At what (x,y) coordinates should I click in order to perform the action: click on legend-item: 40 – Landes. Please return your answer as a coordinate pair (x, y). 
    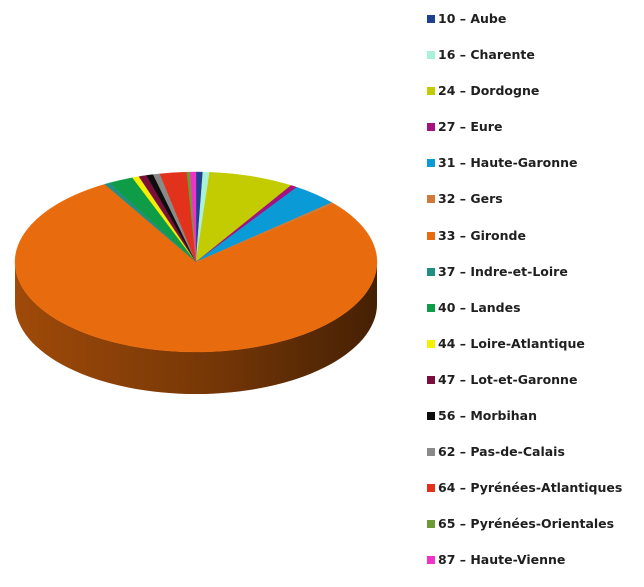
    Looking at the image, I should click on (534, 316).